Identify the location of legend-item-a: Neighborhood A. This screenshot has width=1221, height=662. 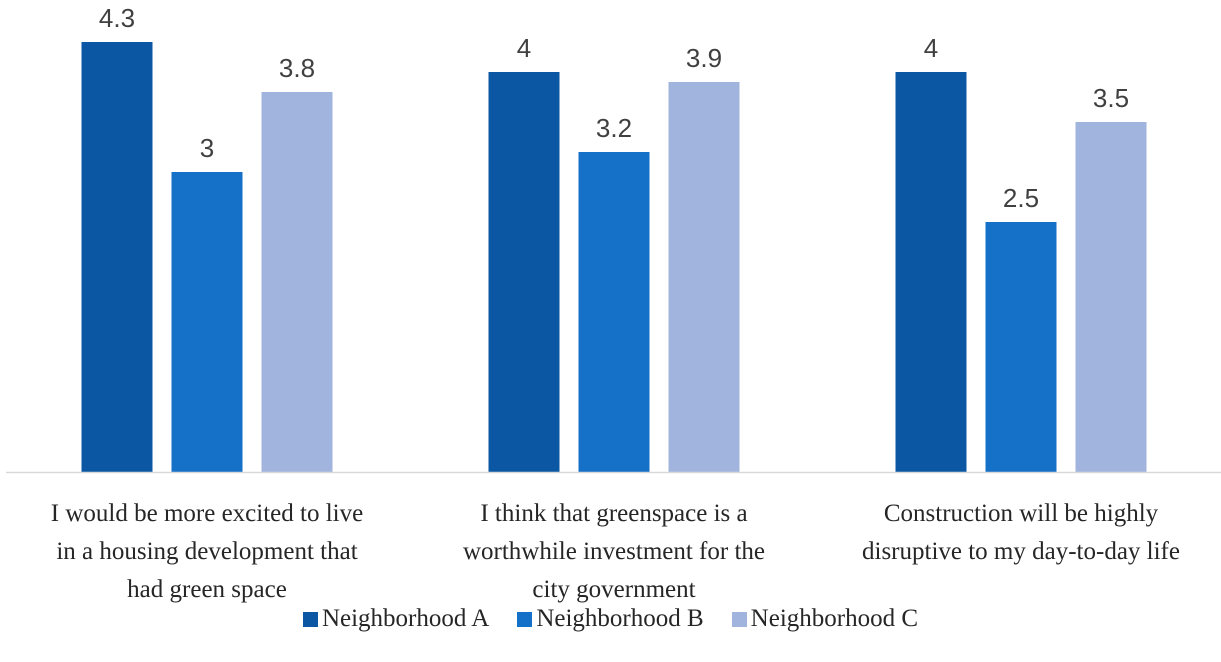
(396, 619).